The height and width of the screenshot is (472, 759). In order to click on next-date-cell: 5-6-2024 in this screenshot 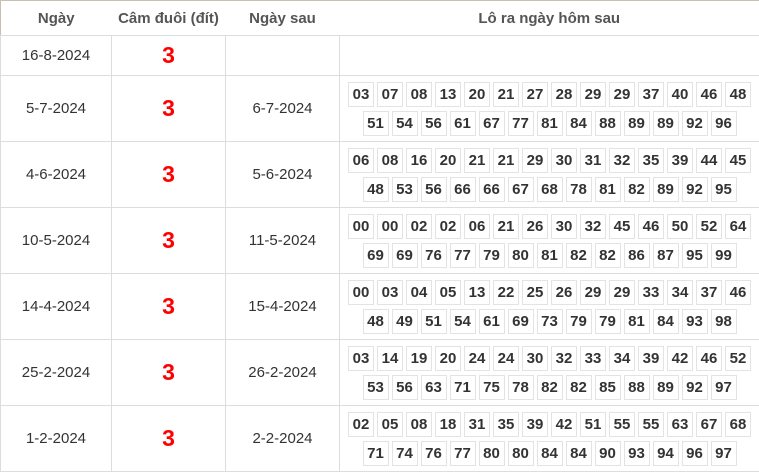, I will do `click(283, 175)`.